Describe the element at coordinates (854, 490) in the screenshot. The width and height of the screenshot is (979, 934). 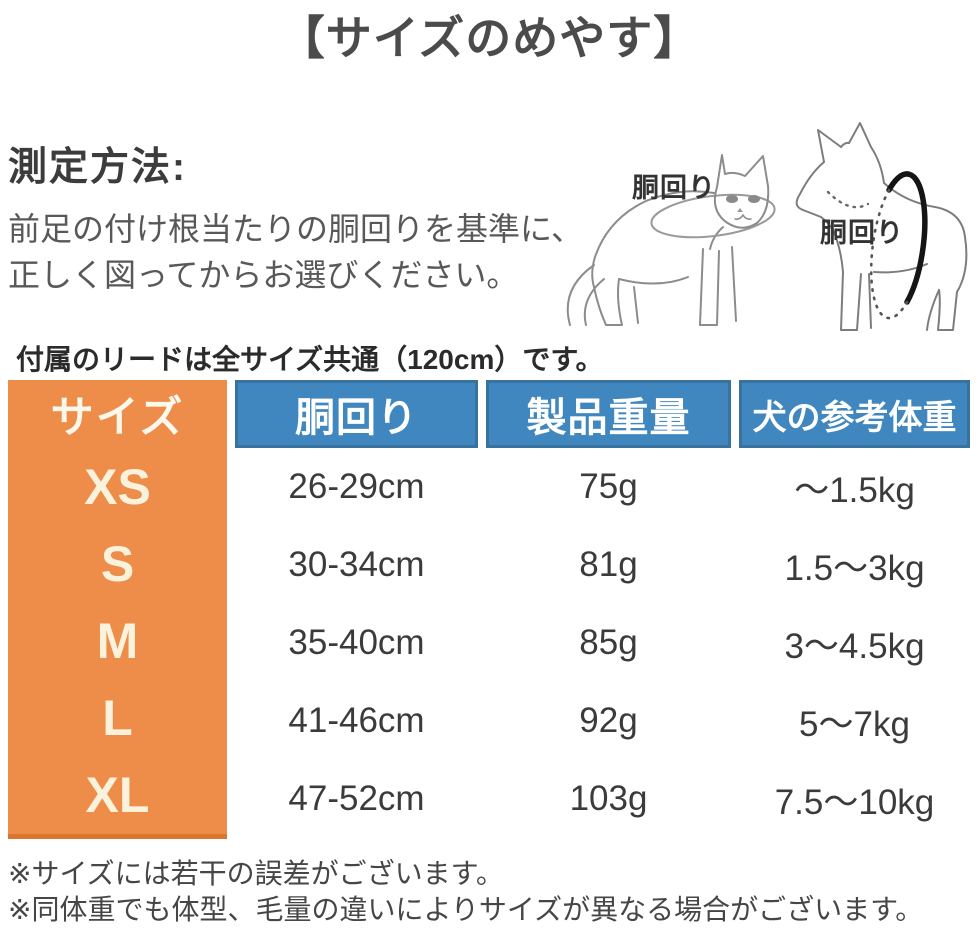
I see `dog-weight-cell: ～1.5kg` at that location.